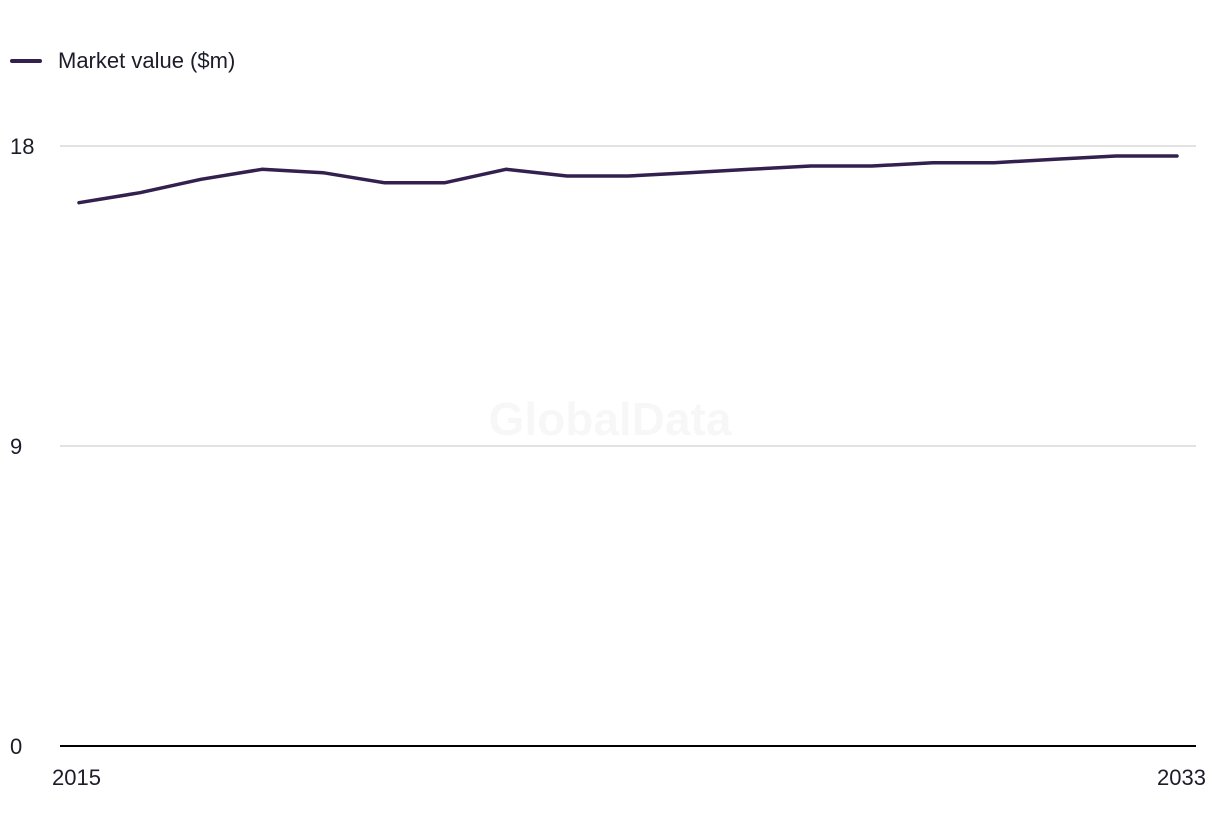  Describe the element at coordinates (16, 446) in the screenshot. I see `y-tick-label: 9` at that location.